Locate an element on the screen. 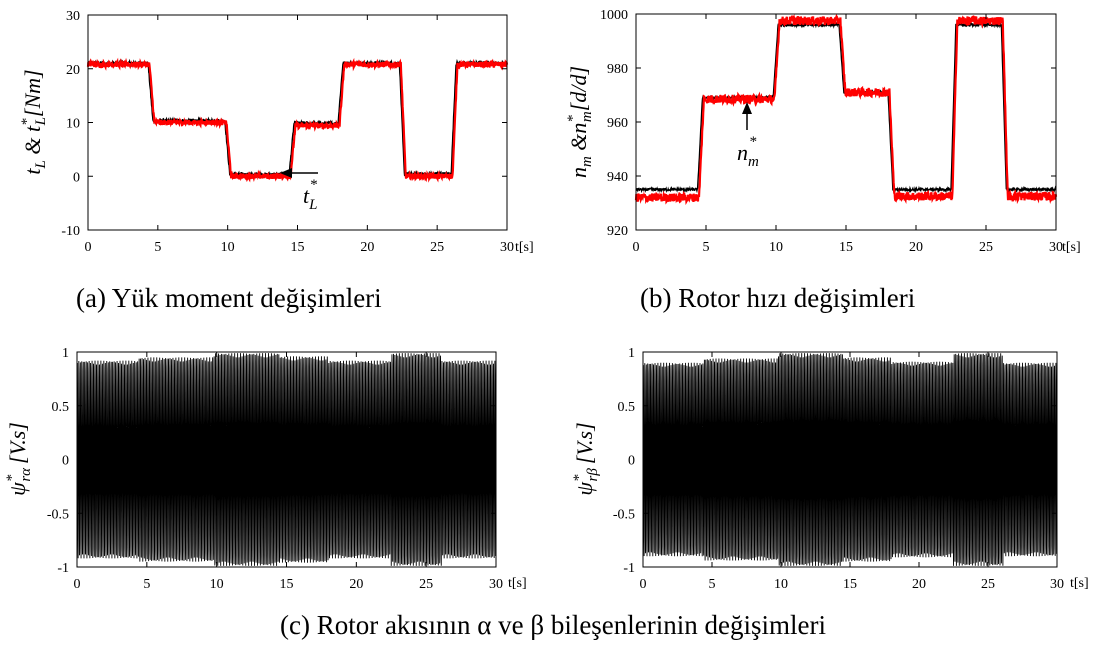  ytick-label-b-2: 960 is located at coordinates (617, 123).